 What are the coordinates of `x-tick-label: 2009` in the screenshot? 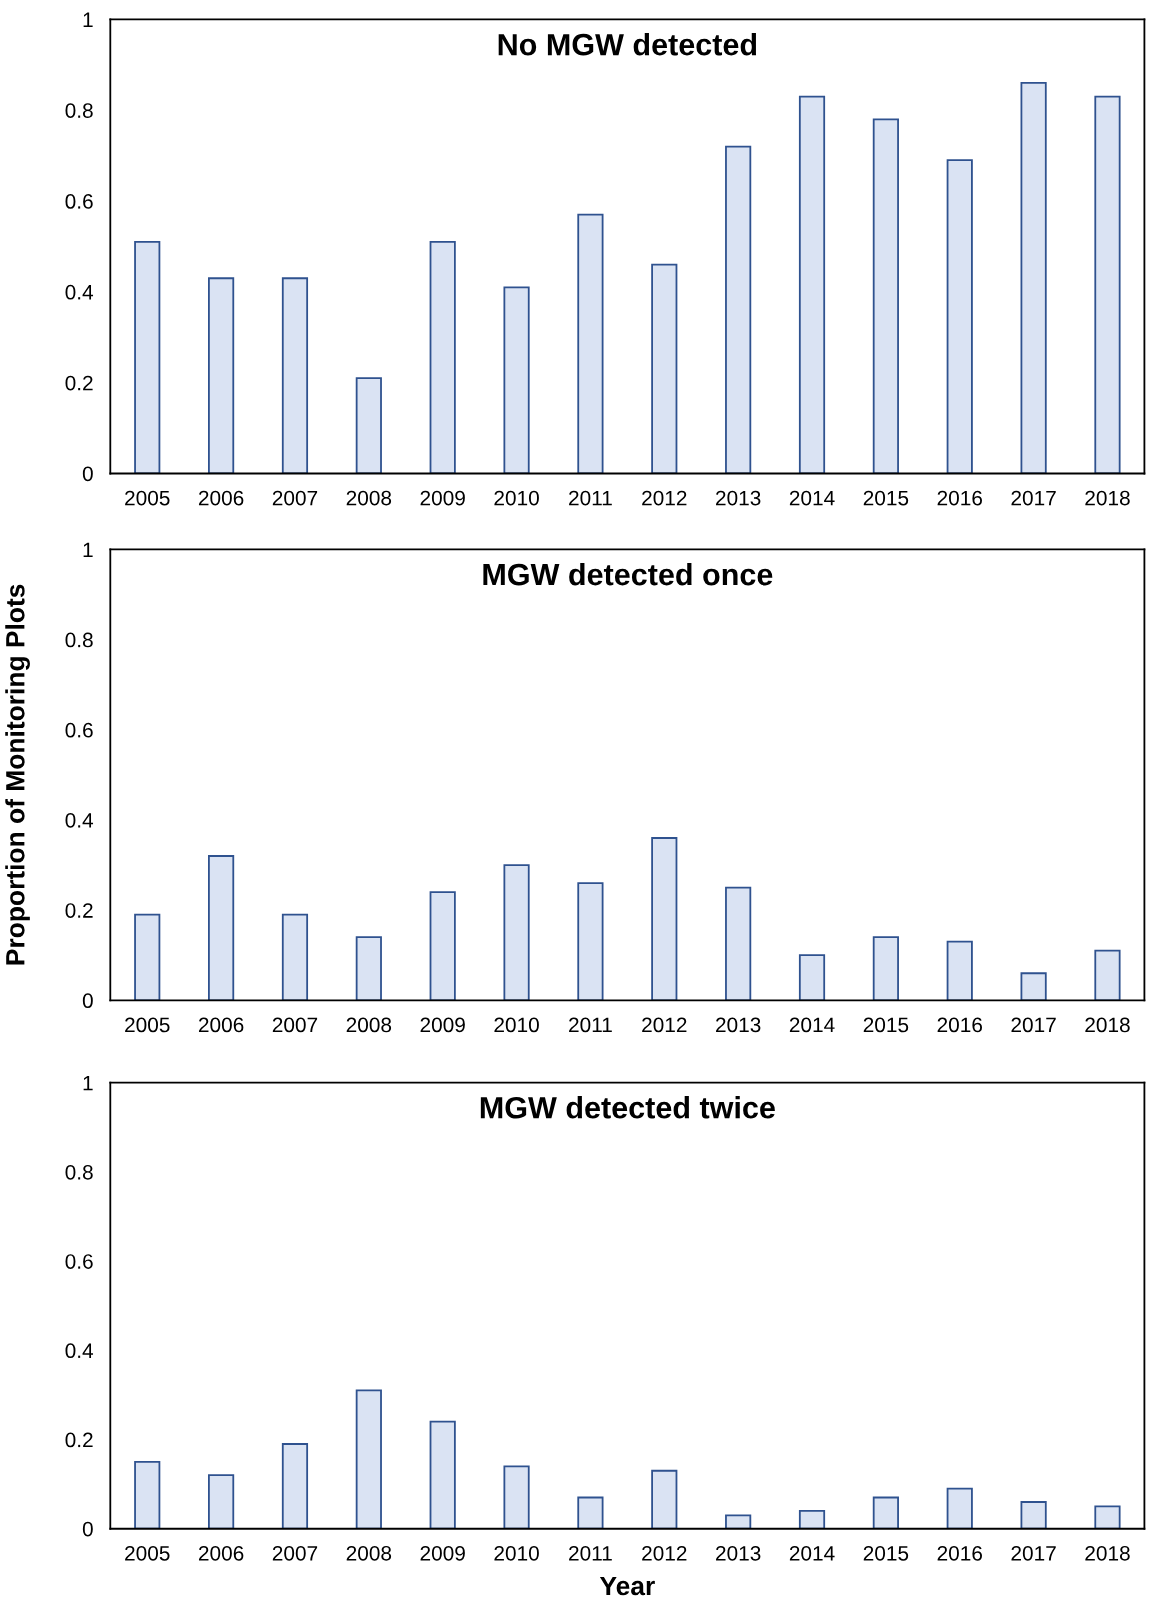 It's located at (442, 1553).